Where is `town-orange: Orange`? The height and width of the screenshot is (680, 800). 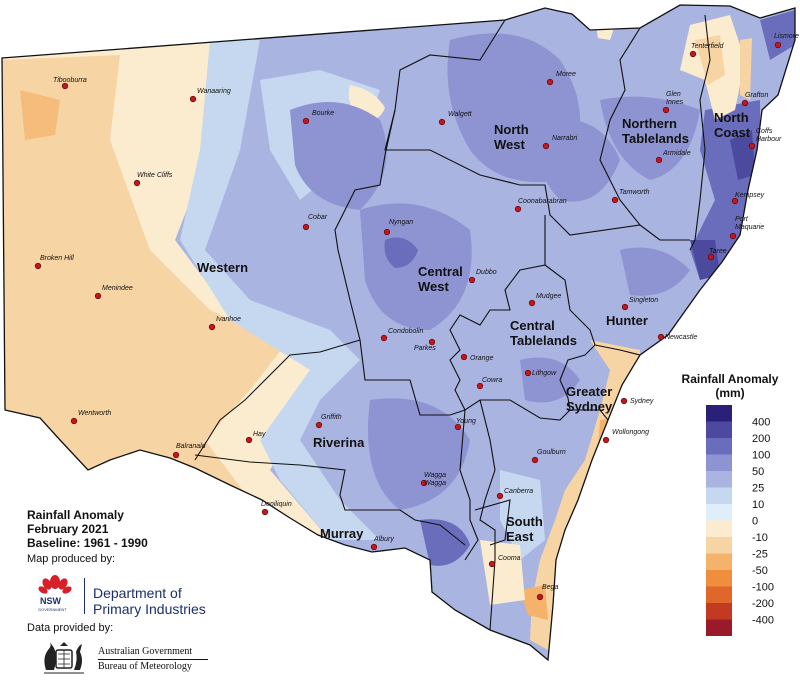 town-orange: Orange is located at coordinates (476, 357).